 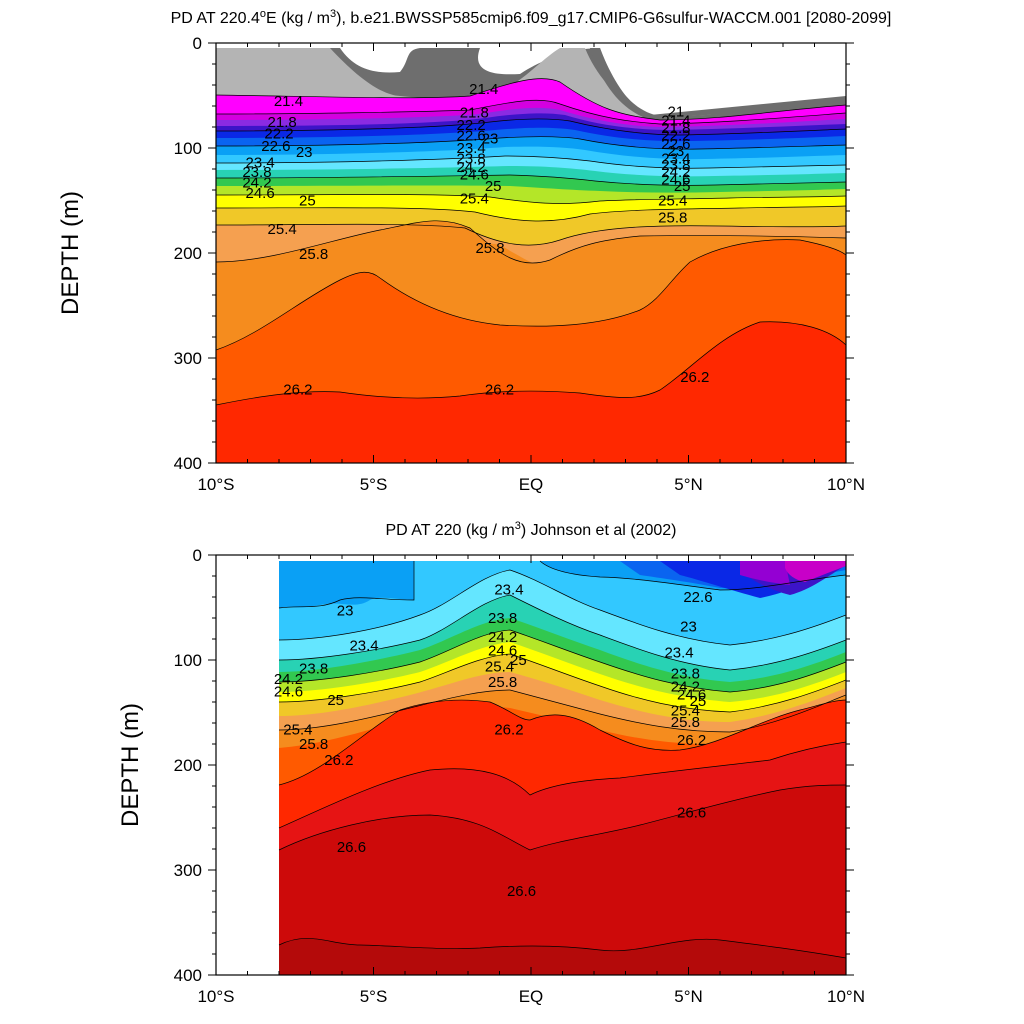 What do you see at coordinates (530, 529) in the screenshot?
I see `bottom-chart-title: PD AT 220 (kg / m3) Johnson et al (2002)` at bounding box center [530, 529].